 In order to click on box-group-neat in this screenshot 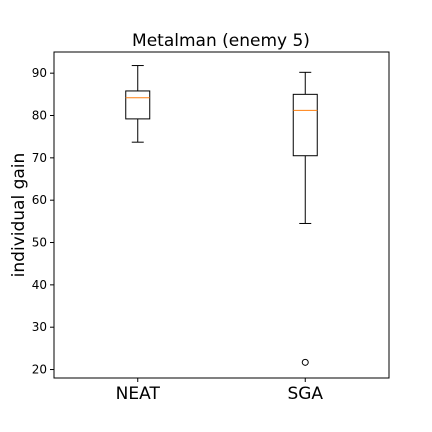, I will do `click(138, 104)`.